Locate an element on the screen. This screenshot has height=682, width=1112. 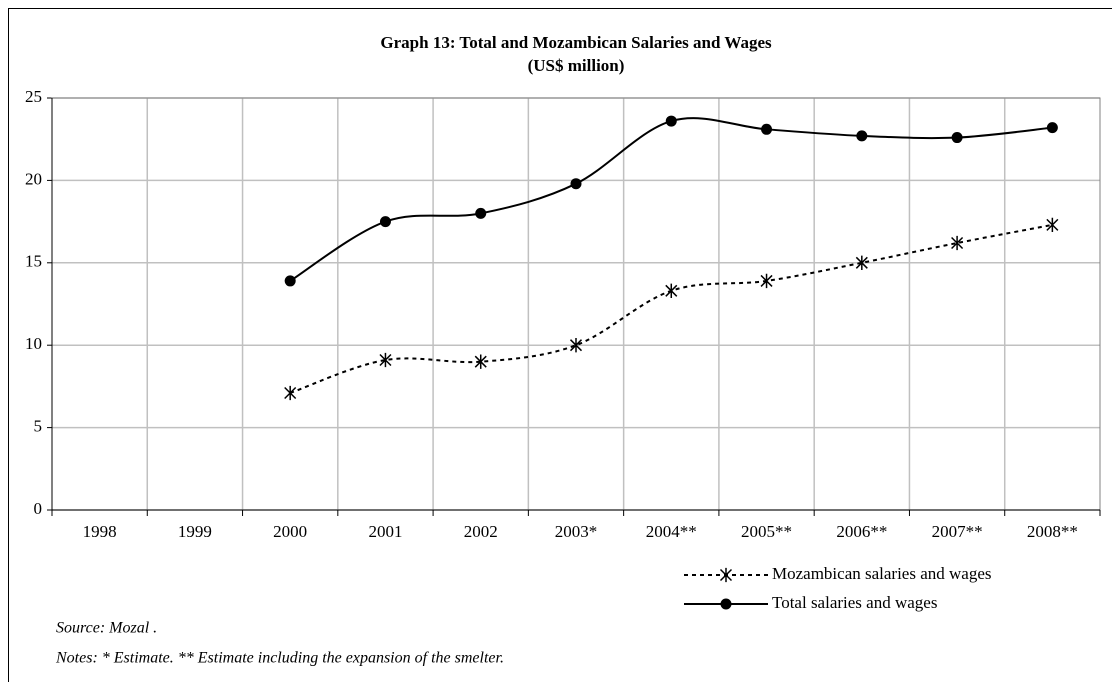
x-tick-label: 2005** is located at coordinates (766, 531).